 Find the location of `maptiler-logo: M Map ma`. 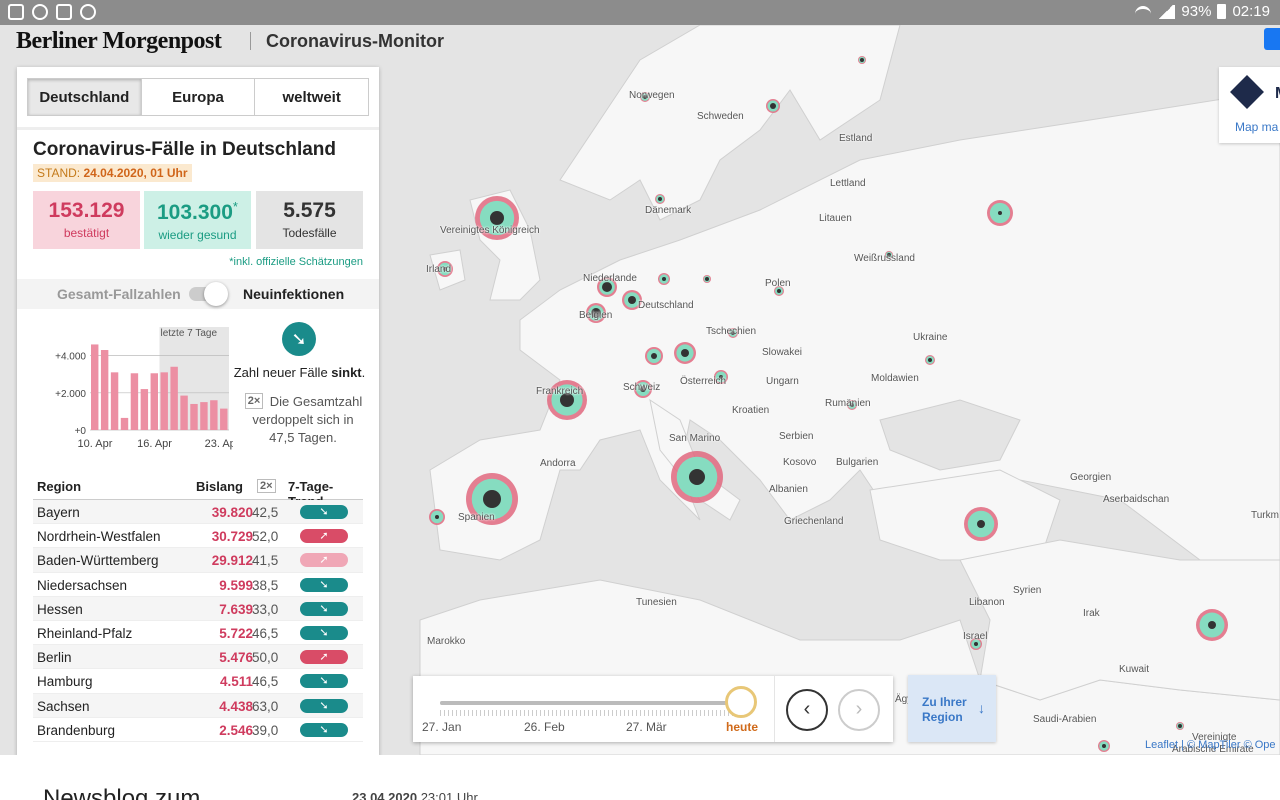

maptiler-logo: M Map ma is located at coordinates (1249, 105).